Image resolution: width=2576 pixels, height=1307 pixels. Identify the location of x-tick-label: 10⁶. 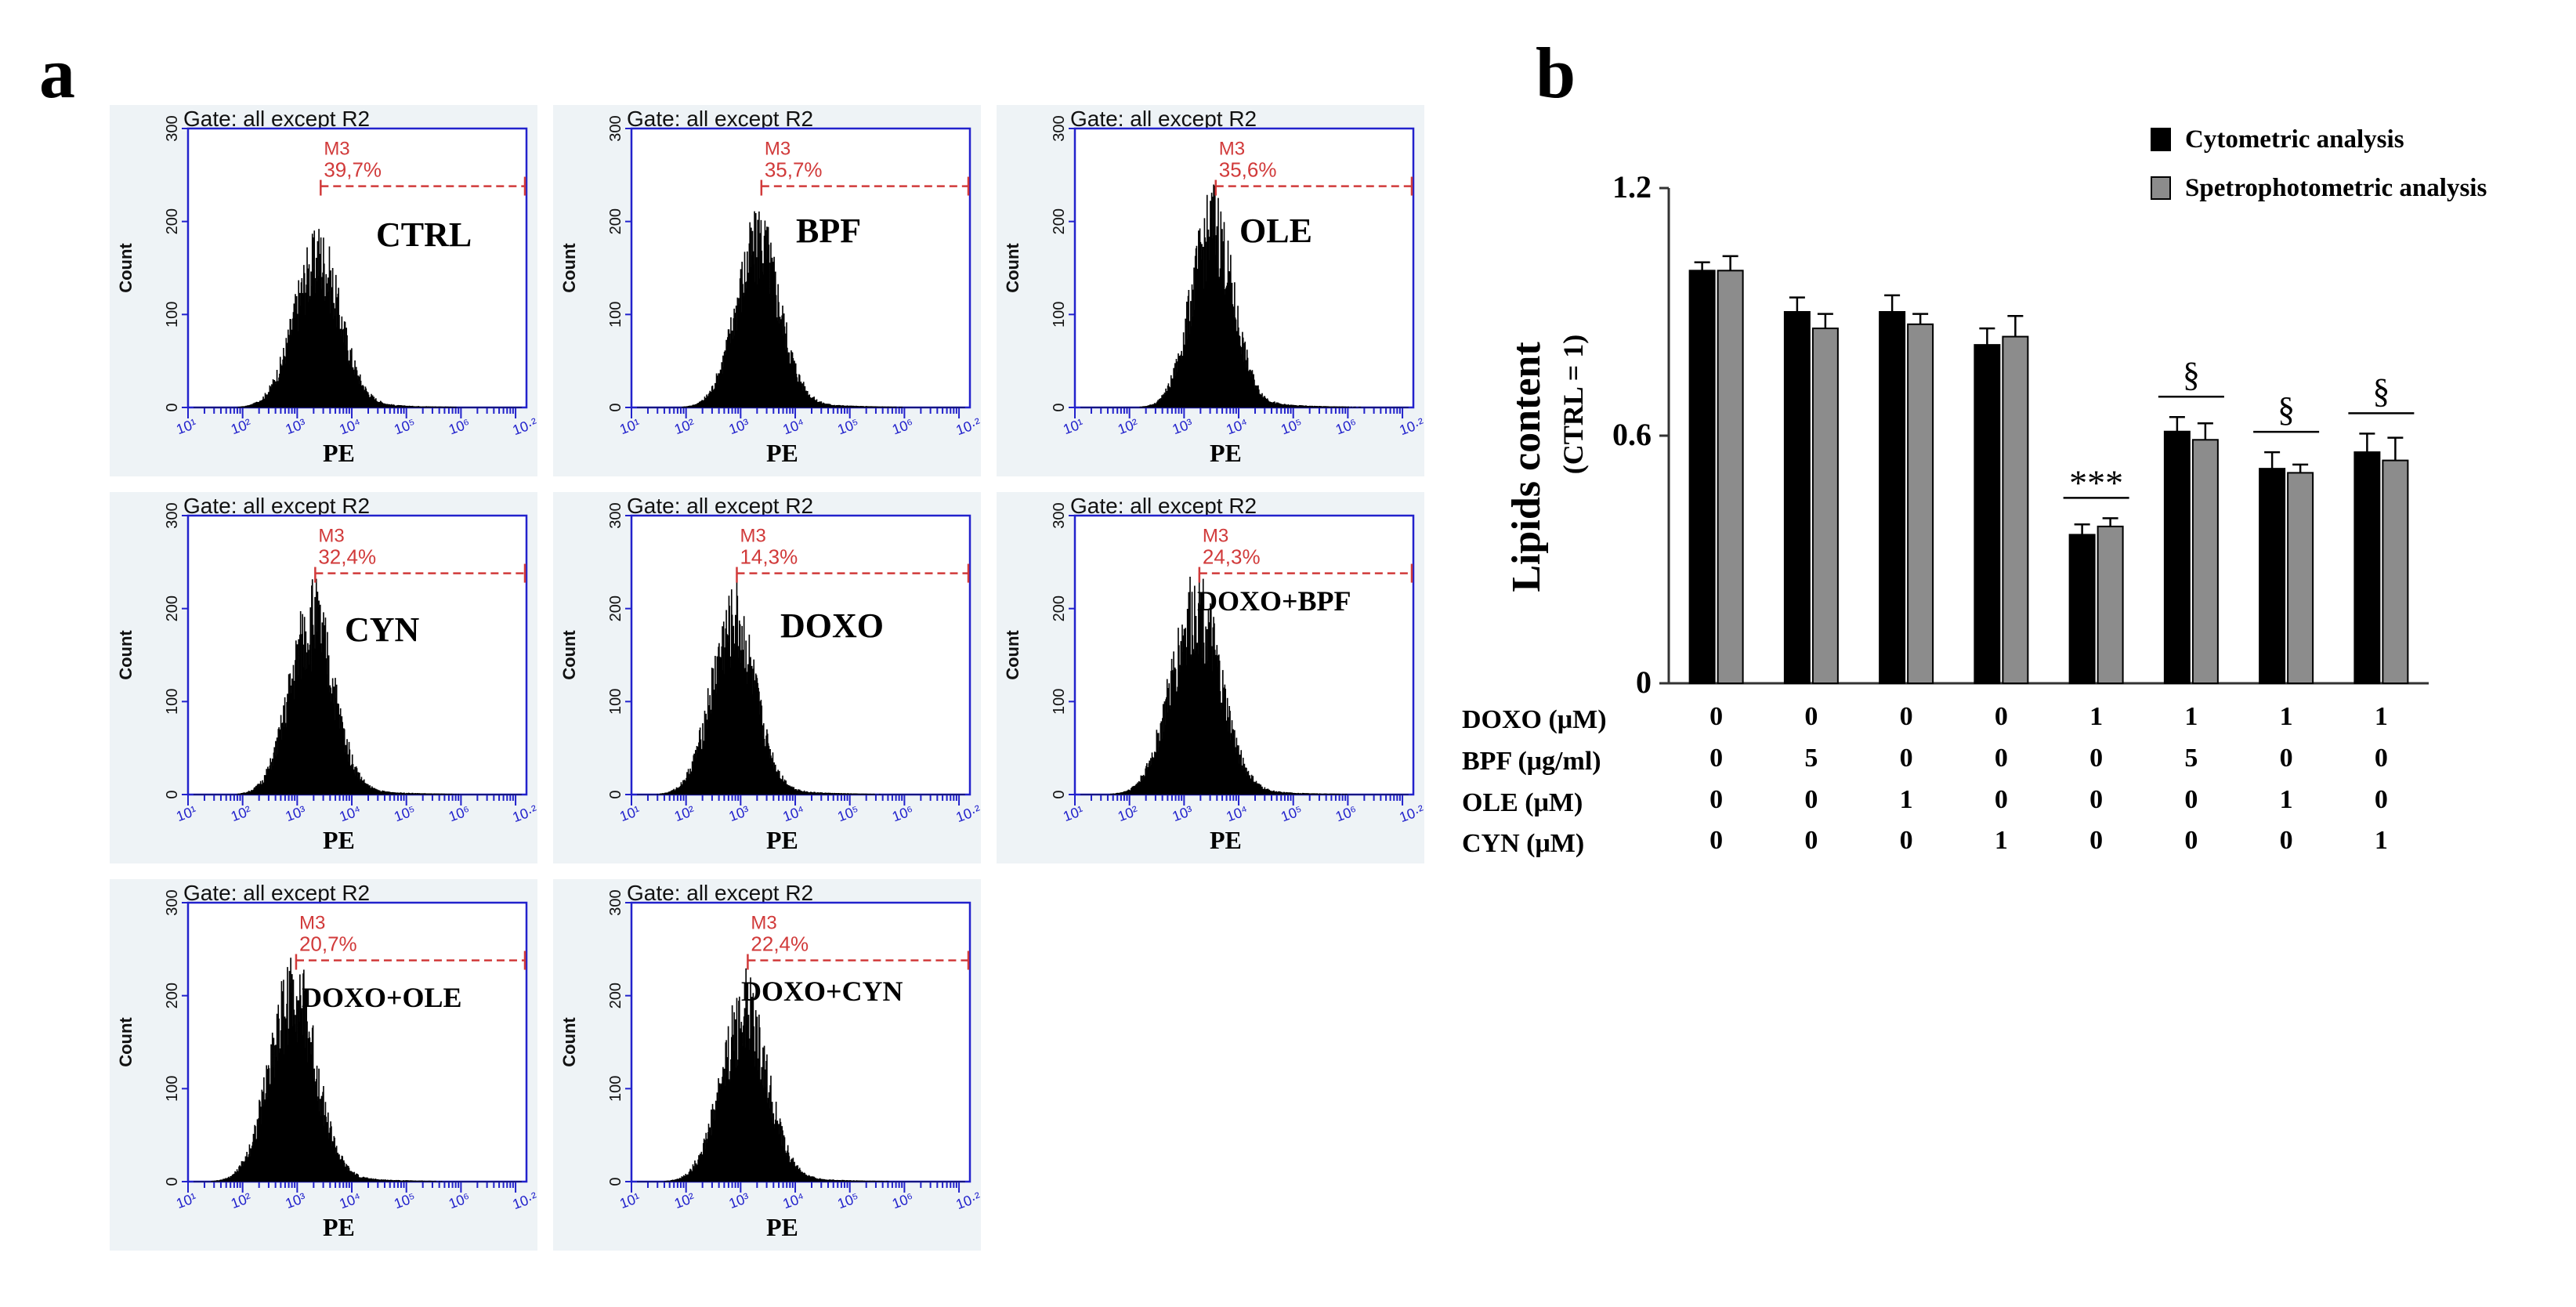
(903, 426).